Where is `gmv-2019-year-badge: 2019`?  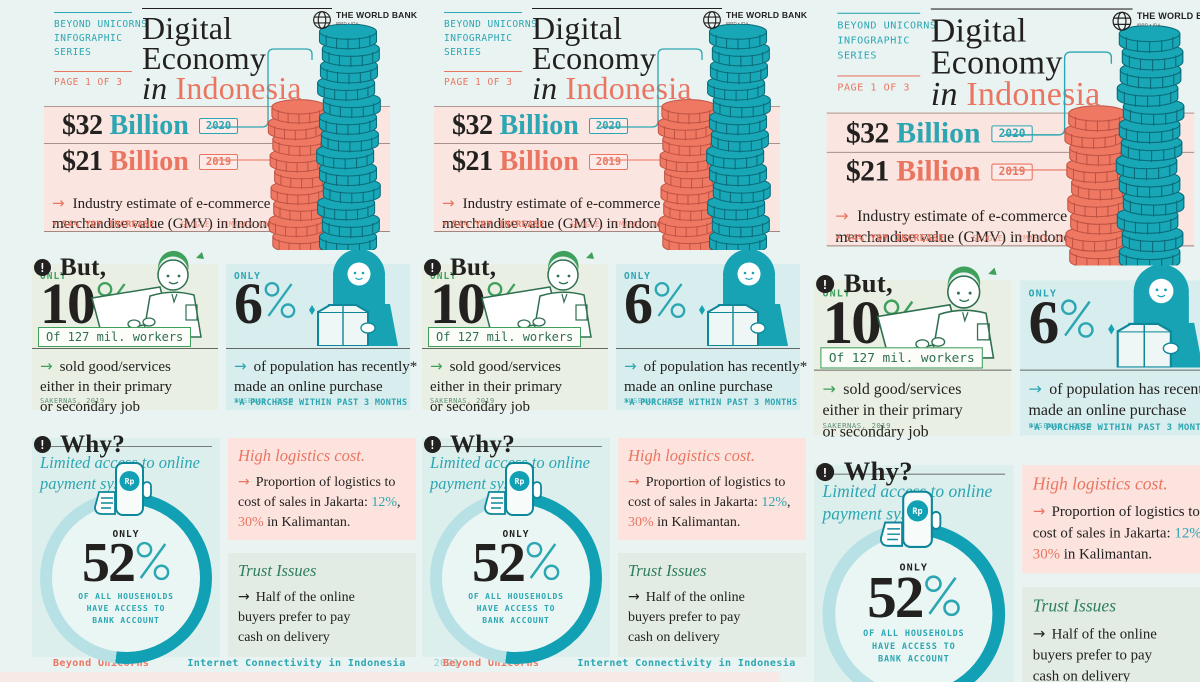
gmv-2019-year-badge: 2019 is located at coordinates (1012, 172).